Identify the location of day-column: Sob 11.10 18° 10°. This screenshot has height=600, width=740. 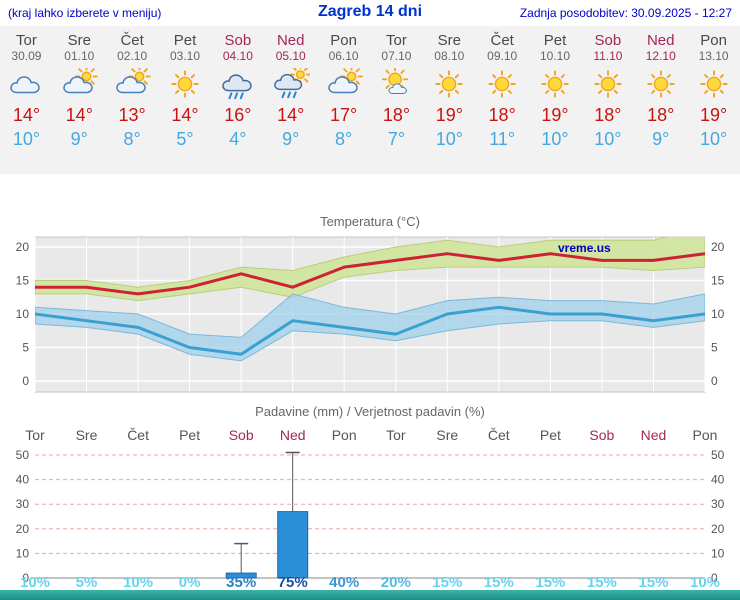
(607, 100).